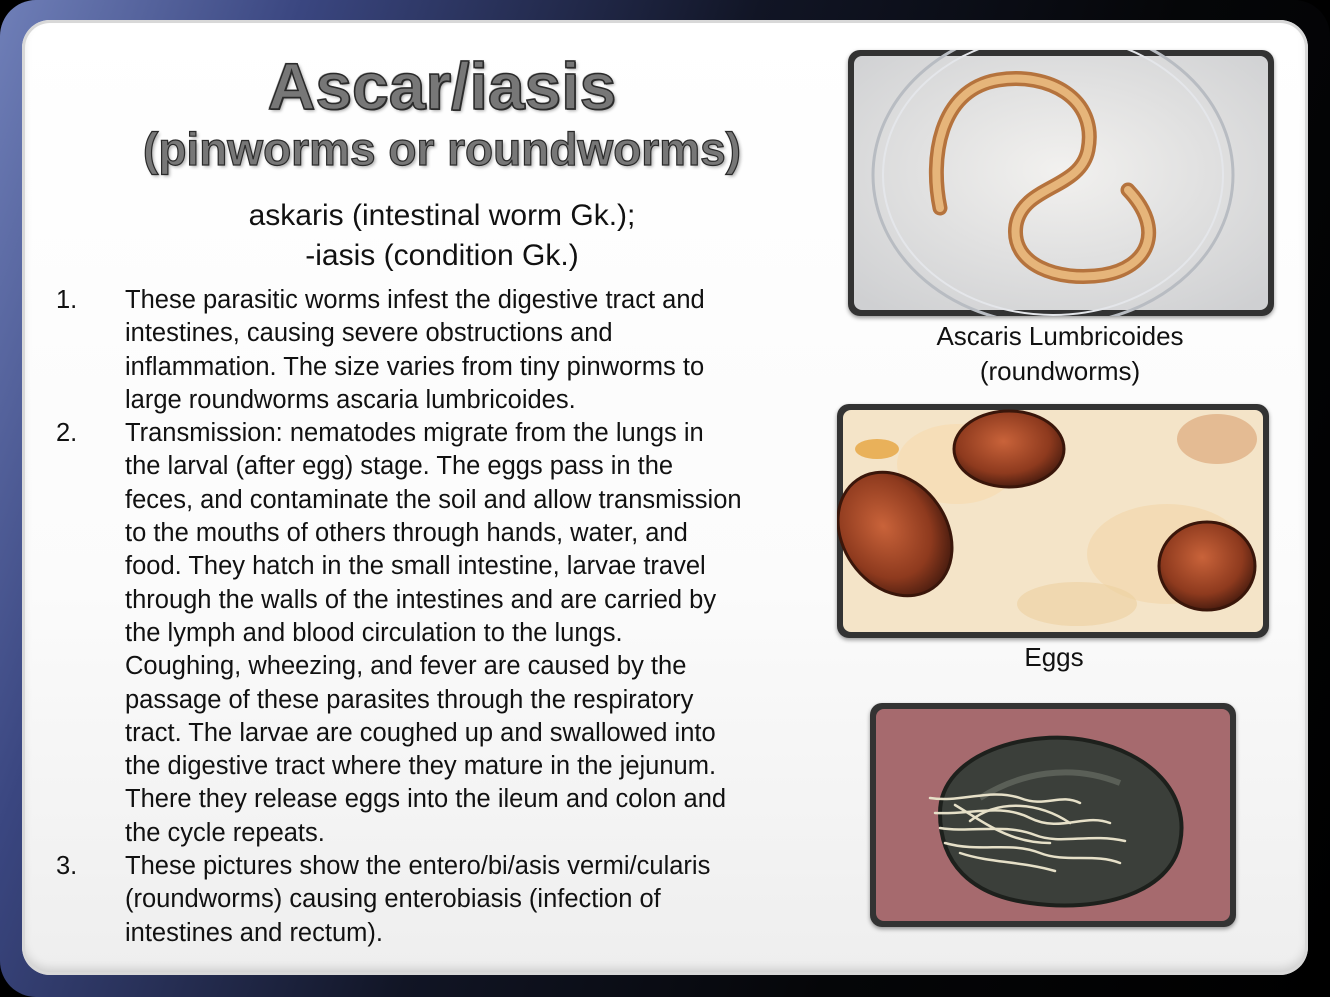 This screenshot has height=997, width=1330. Describe the element at coordinates (442, 255) in the screenshot. I see `etymology-line: -iasis (condition Gk.)` at that location.